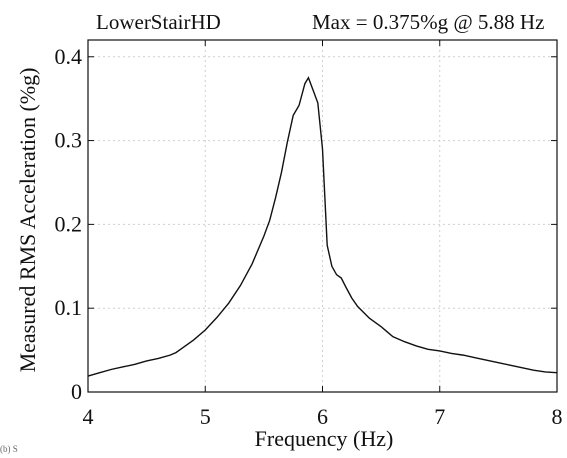 The width and height of the screenshot is (567, 458). Describe the element at coordinates (27, 220) in the screenshot. I see `y-axis-label: Measured RMS Acceleration (%g)` at that location.